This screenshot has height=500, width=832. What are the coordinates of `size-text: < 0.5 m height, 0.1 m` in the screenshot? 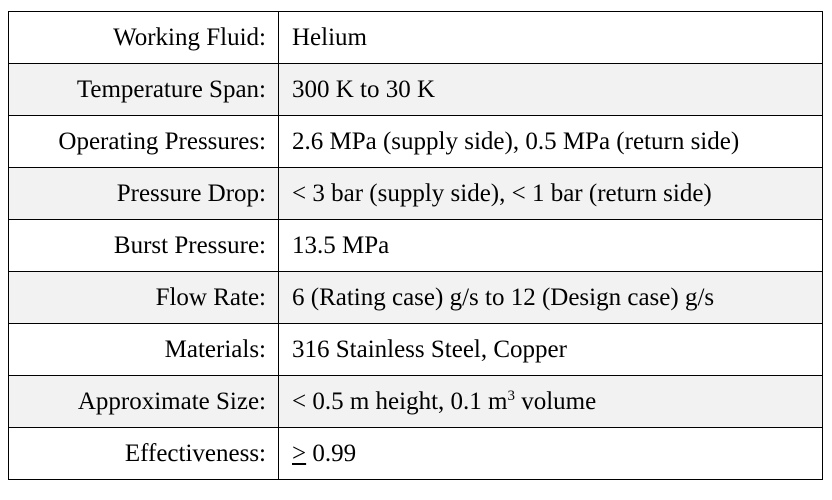 It's located at (400, 401).